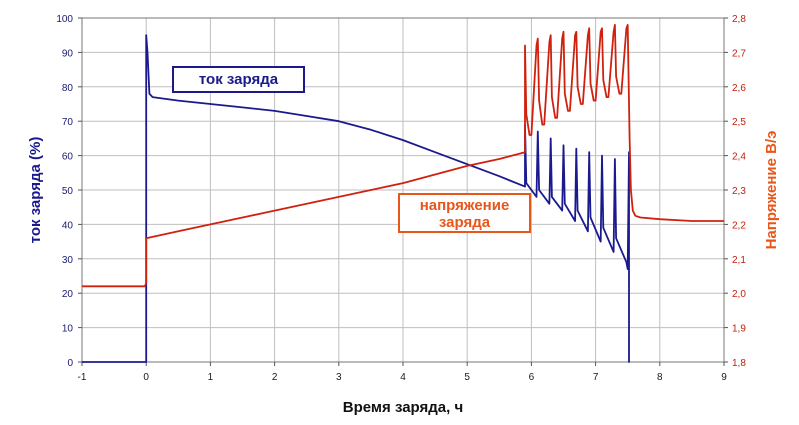  Describe the element at coordinates (82, 377) in the screenshot. I see `x-tick-label: -1` at that location.